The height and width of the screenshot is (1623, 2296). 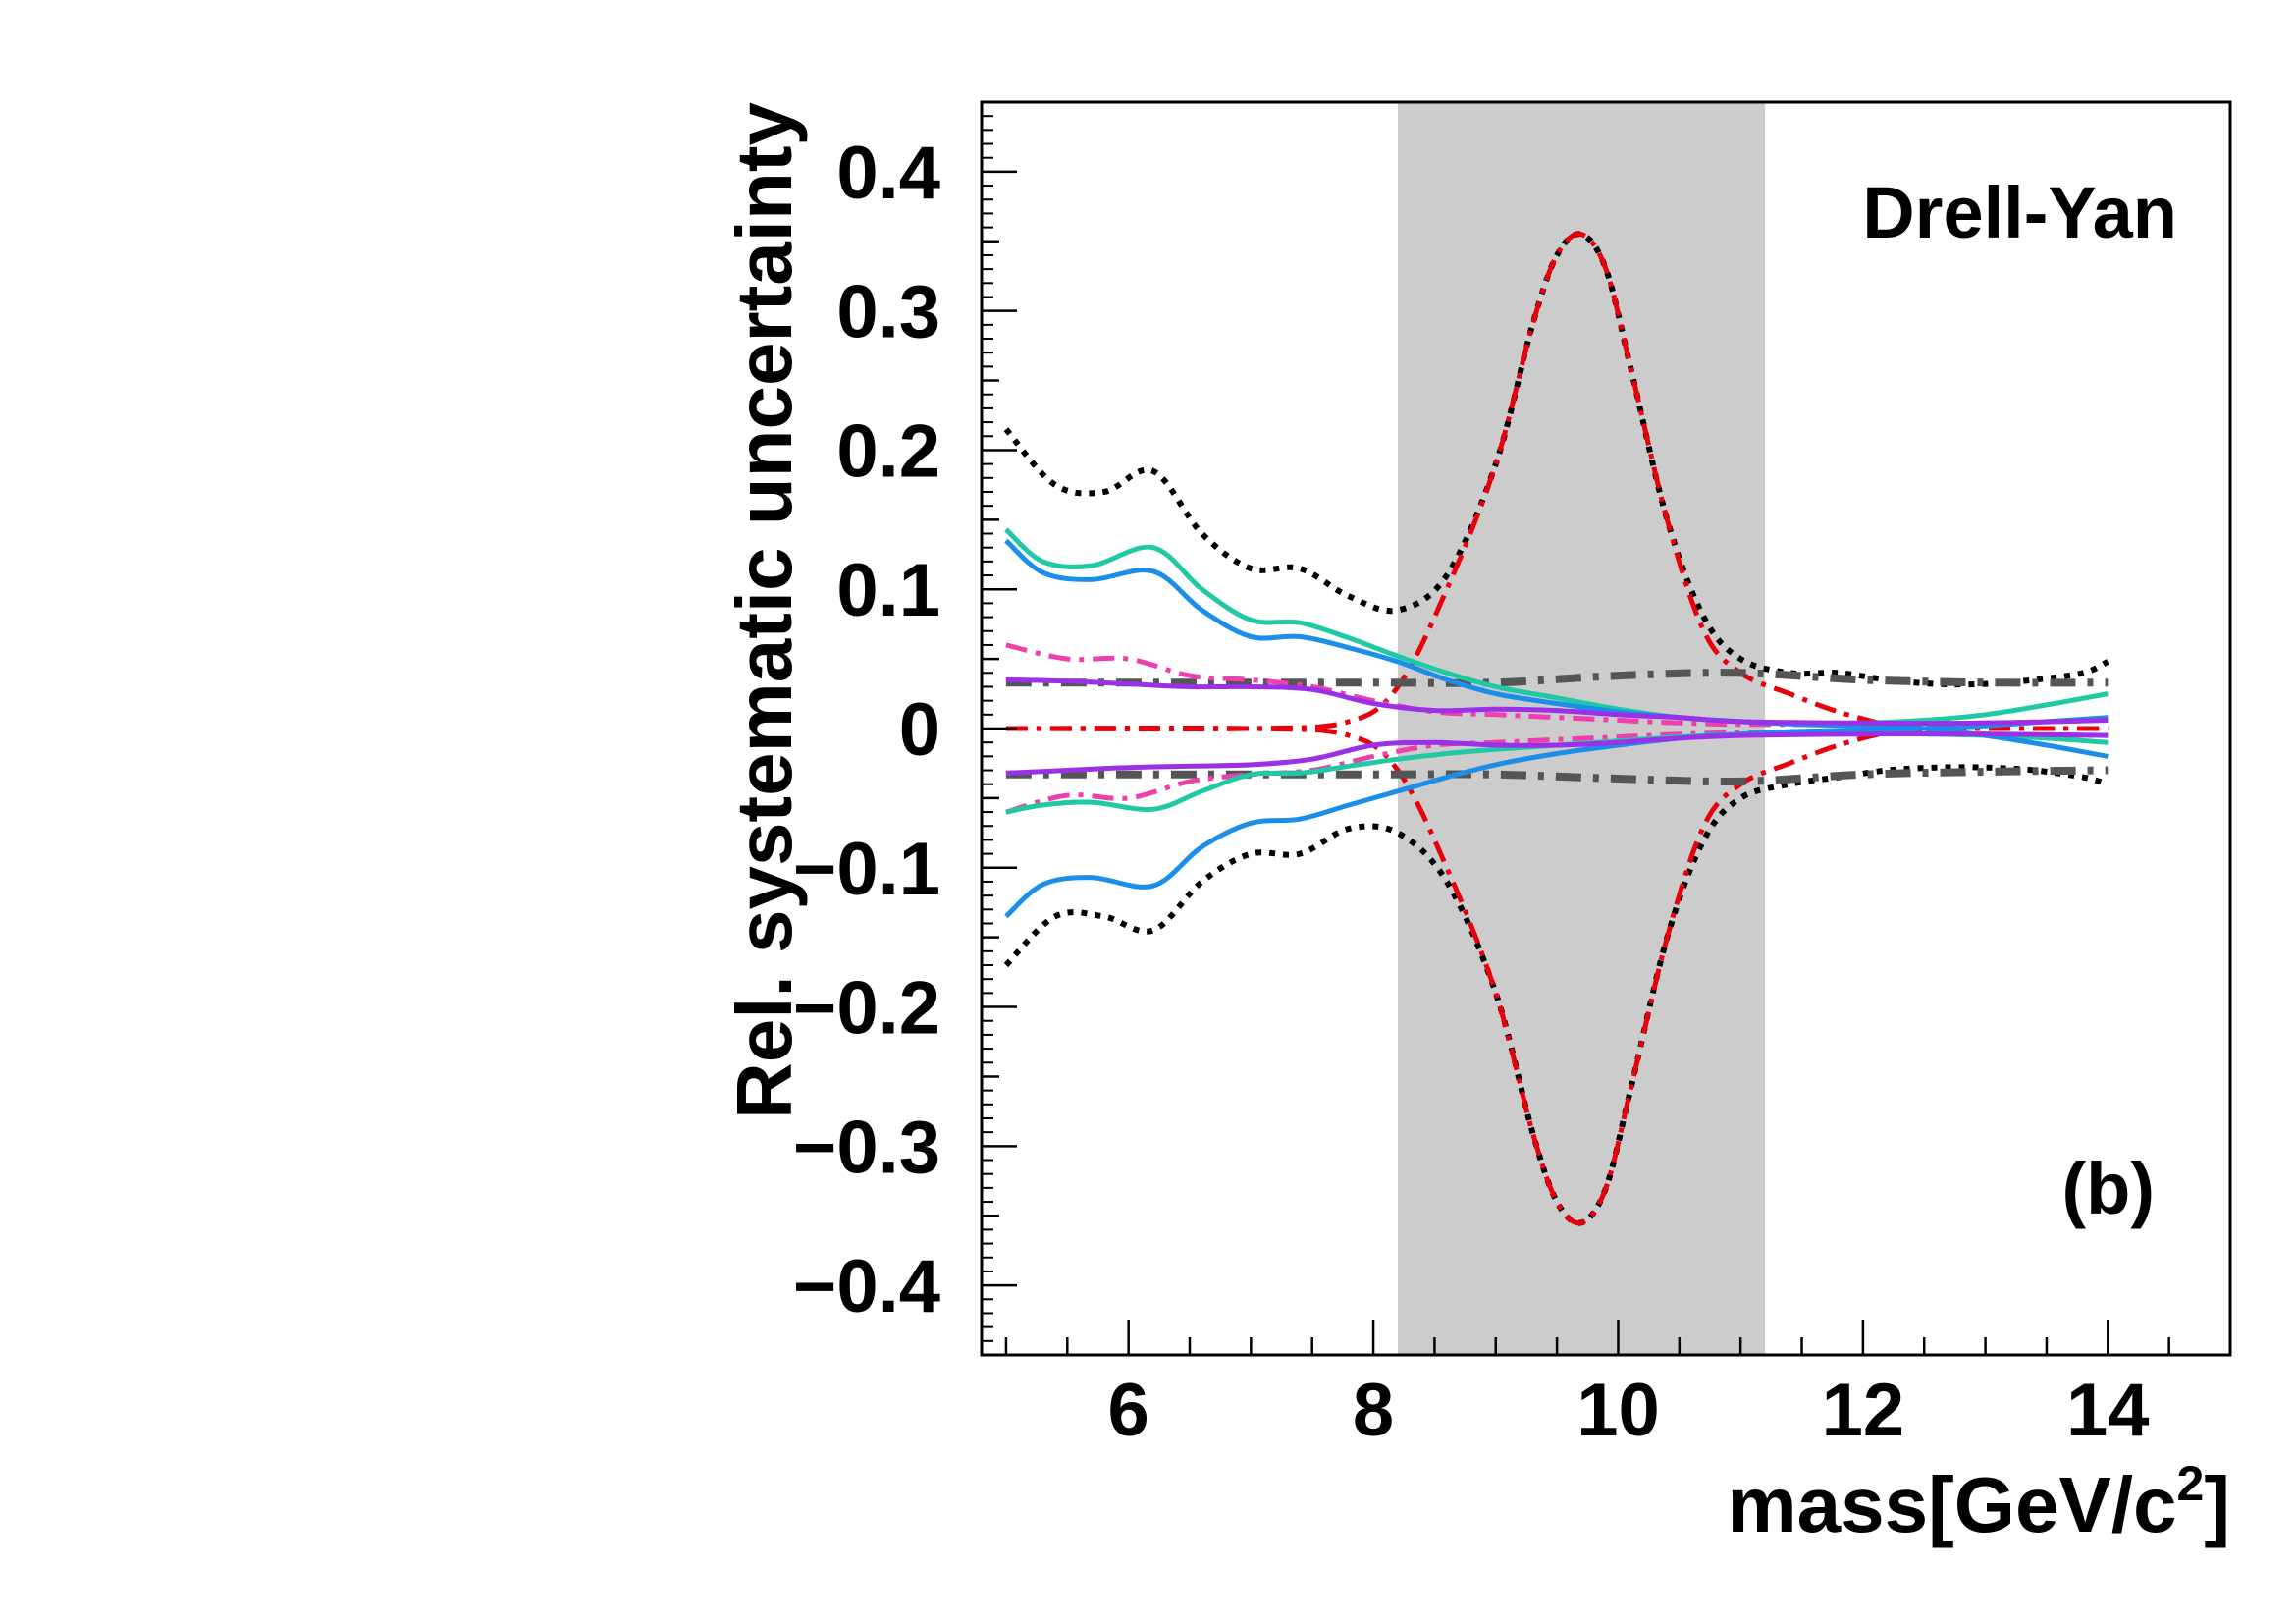 I want to click on y-tick-label: 0.4, so click(x=888, y=173).